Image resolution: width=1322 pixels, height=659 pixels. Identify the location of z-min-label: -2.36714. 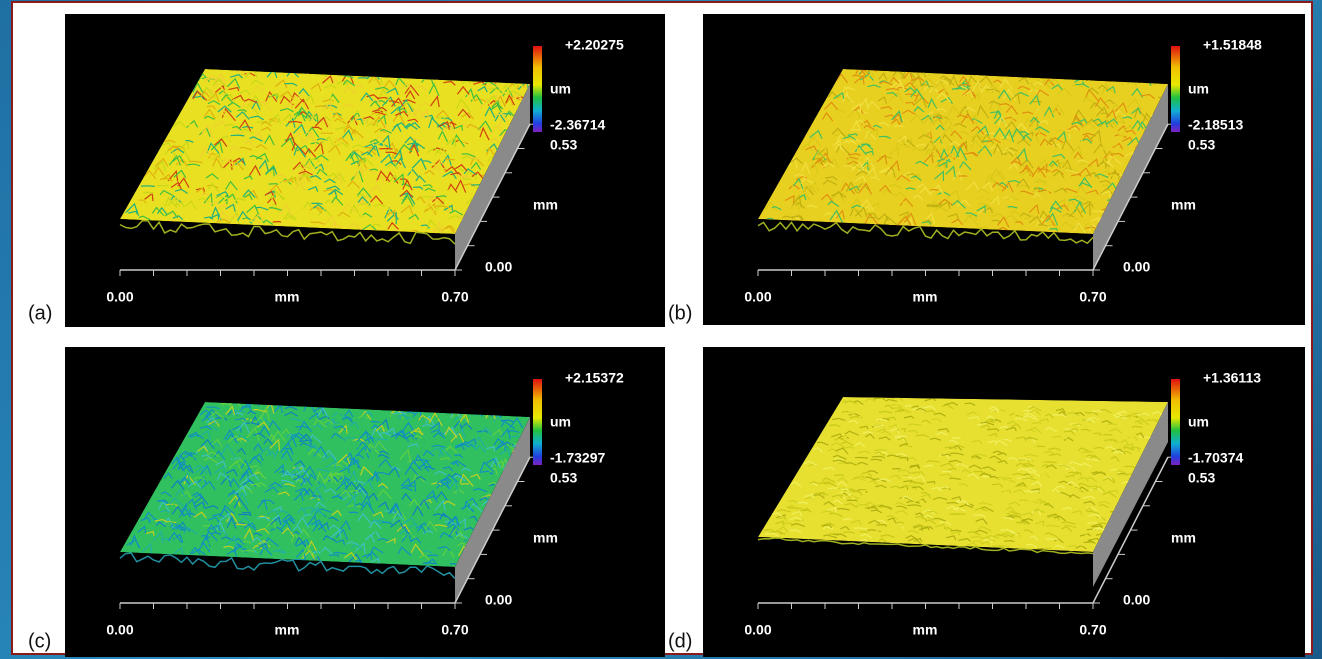
(577, 125).